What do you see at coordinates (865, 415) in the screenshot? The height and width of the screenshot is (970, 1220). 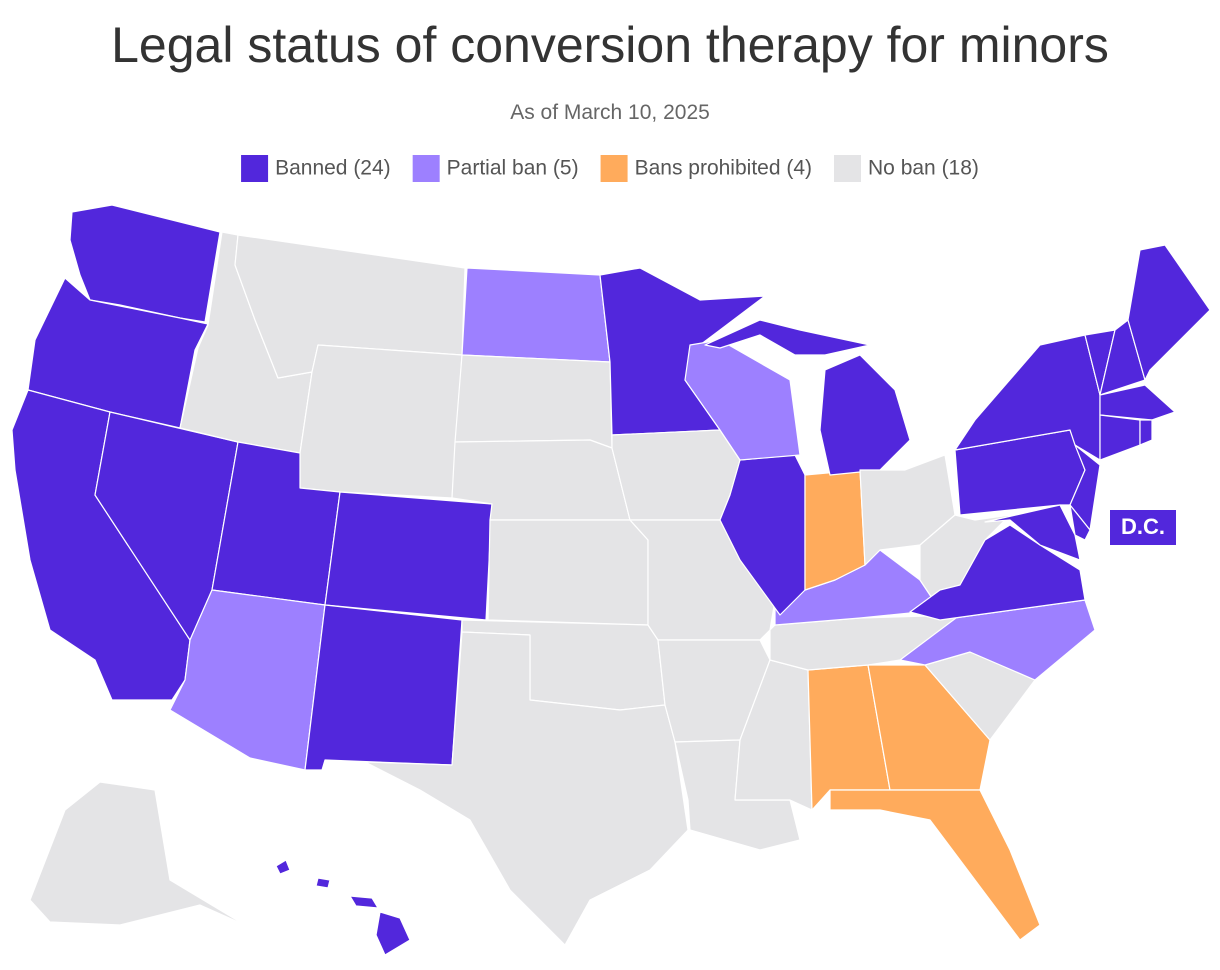 I see `state-mi` at bounding box center [865, 415].